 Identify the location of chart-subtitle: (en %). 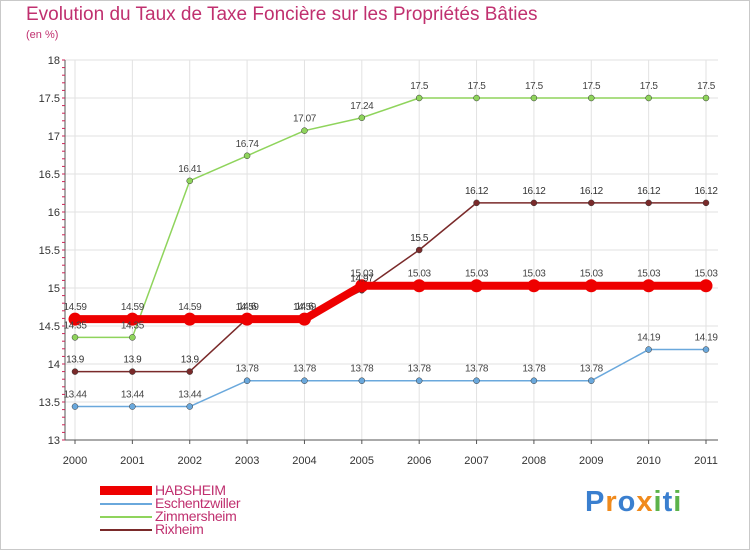
(42, 35).